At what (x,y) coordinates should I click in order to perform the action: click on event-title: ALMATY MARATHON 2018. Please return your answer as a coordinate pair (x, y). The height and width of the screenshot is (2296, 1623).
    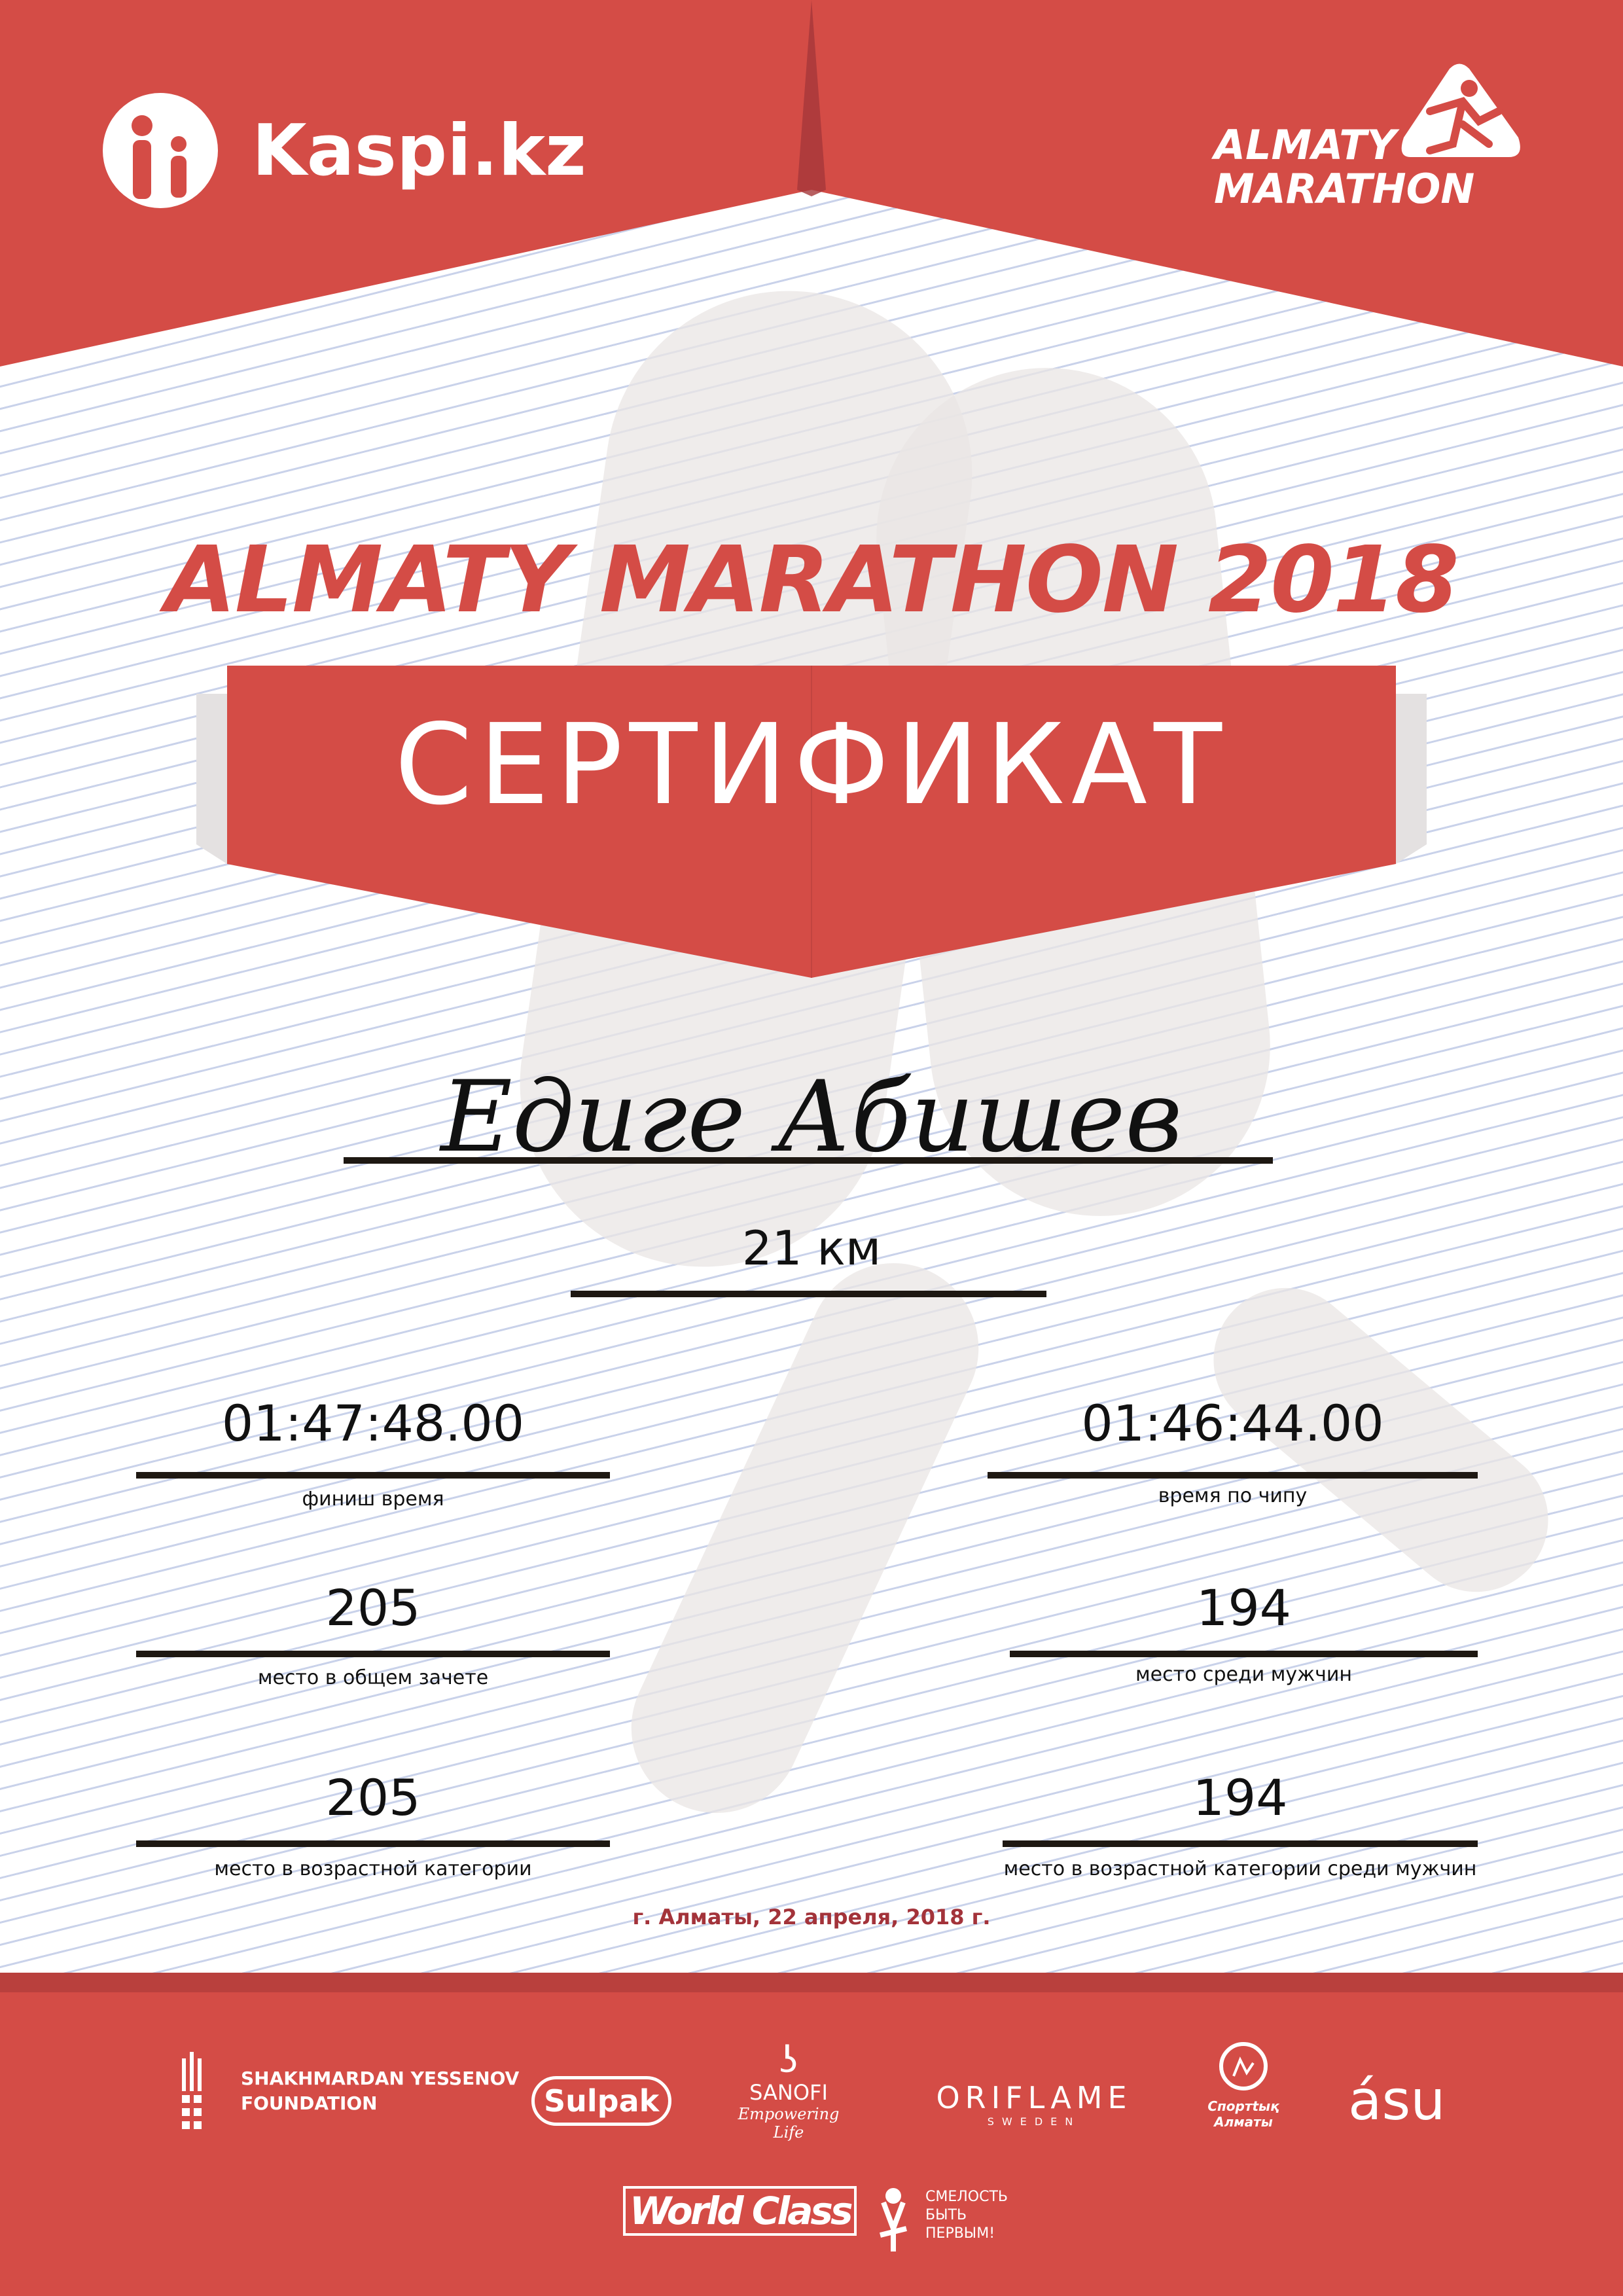
    Looking at the image, I should click on (812, 580).